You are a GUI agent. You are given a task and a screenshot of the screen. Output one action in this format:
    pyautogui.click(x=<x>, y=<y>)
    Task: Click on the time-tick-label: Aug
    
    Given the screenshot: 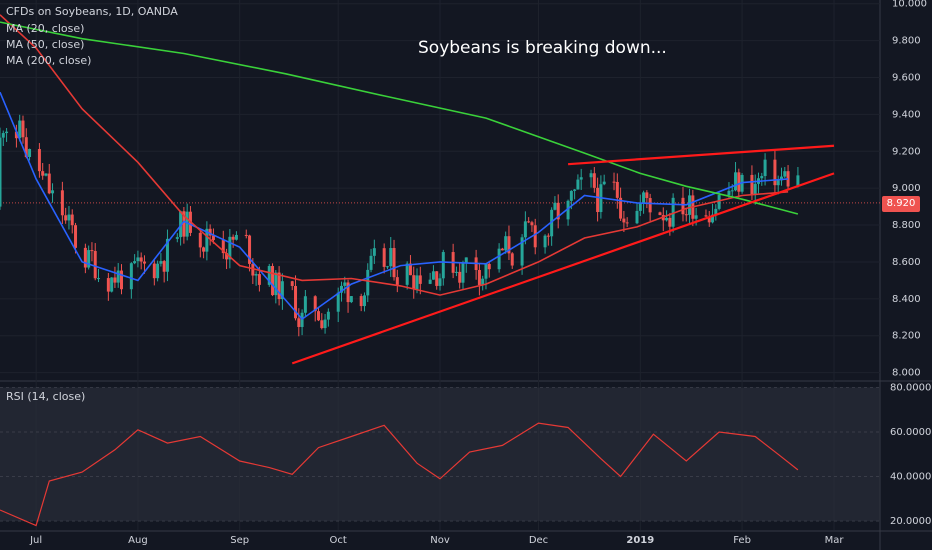 What is the action you would take?
    pyautogui.click(x=138, y=540)
    